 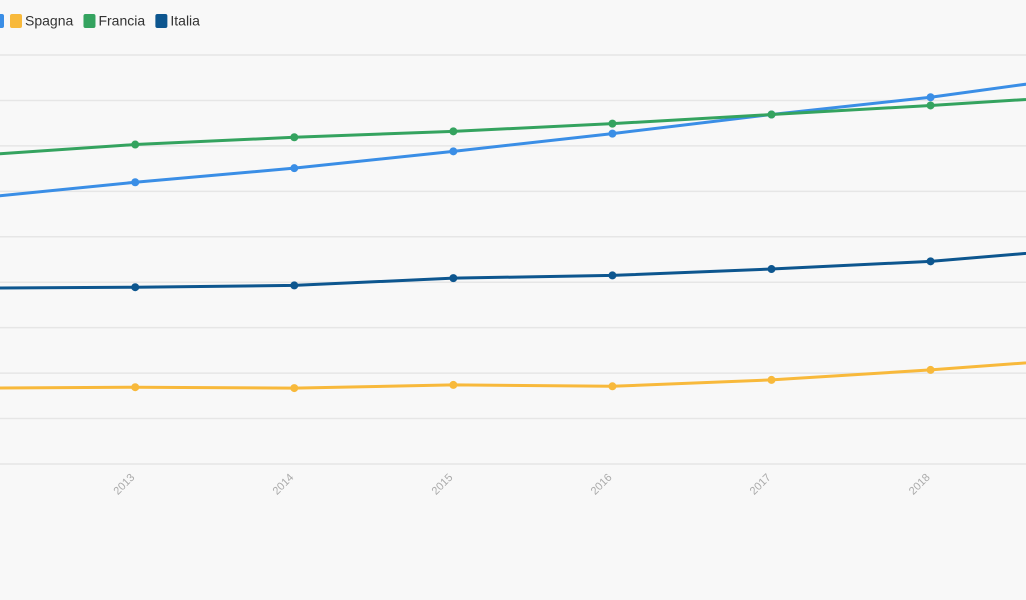 What do you see at coordinates (49, 21) in the screenshot?
I see `legend-label: Spagna` at bounding box center [49, 21].